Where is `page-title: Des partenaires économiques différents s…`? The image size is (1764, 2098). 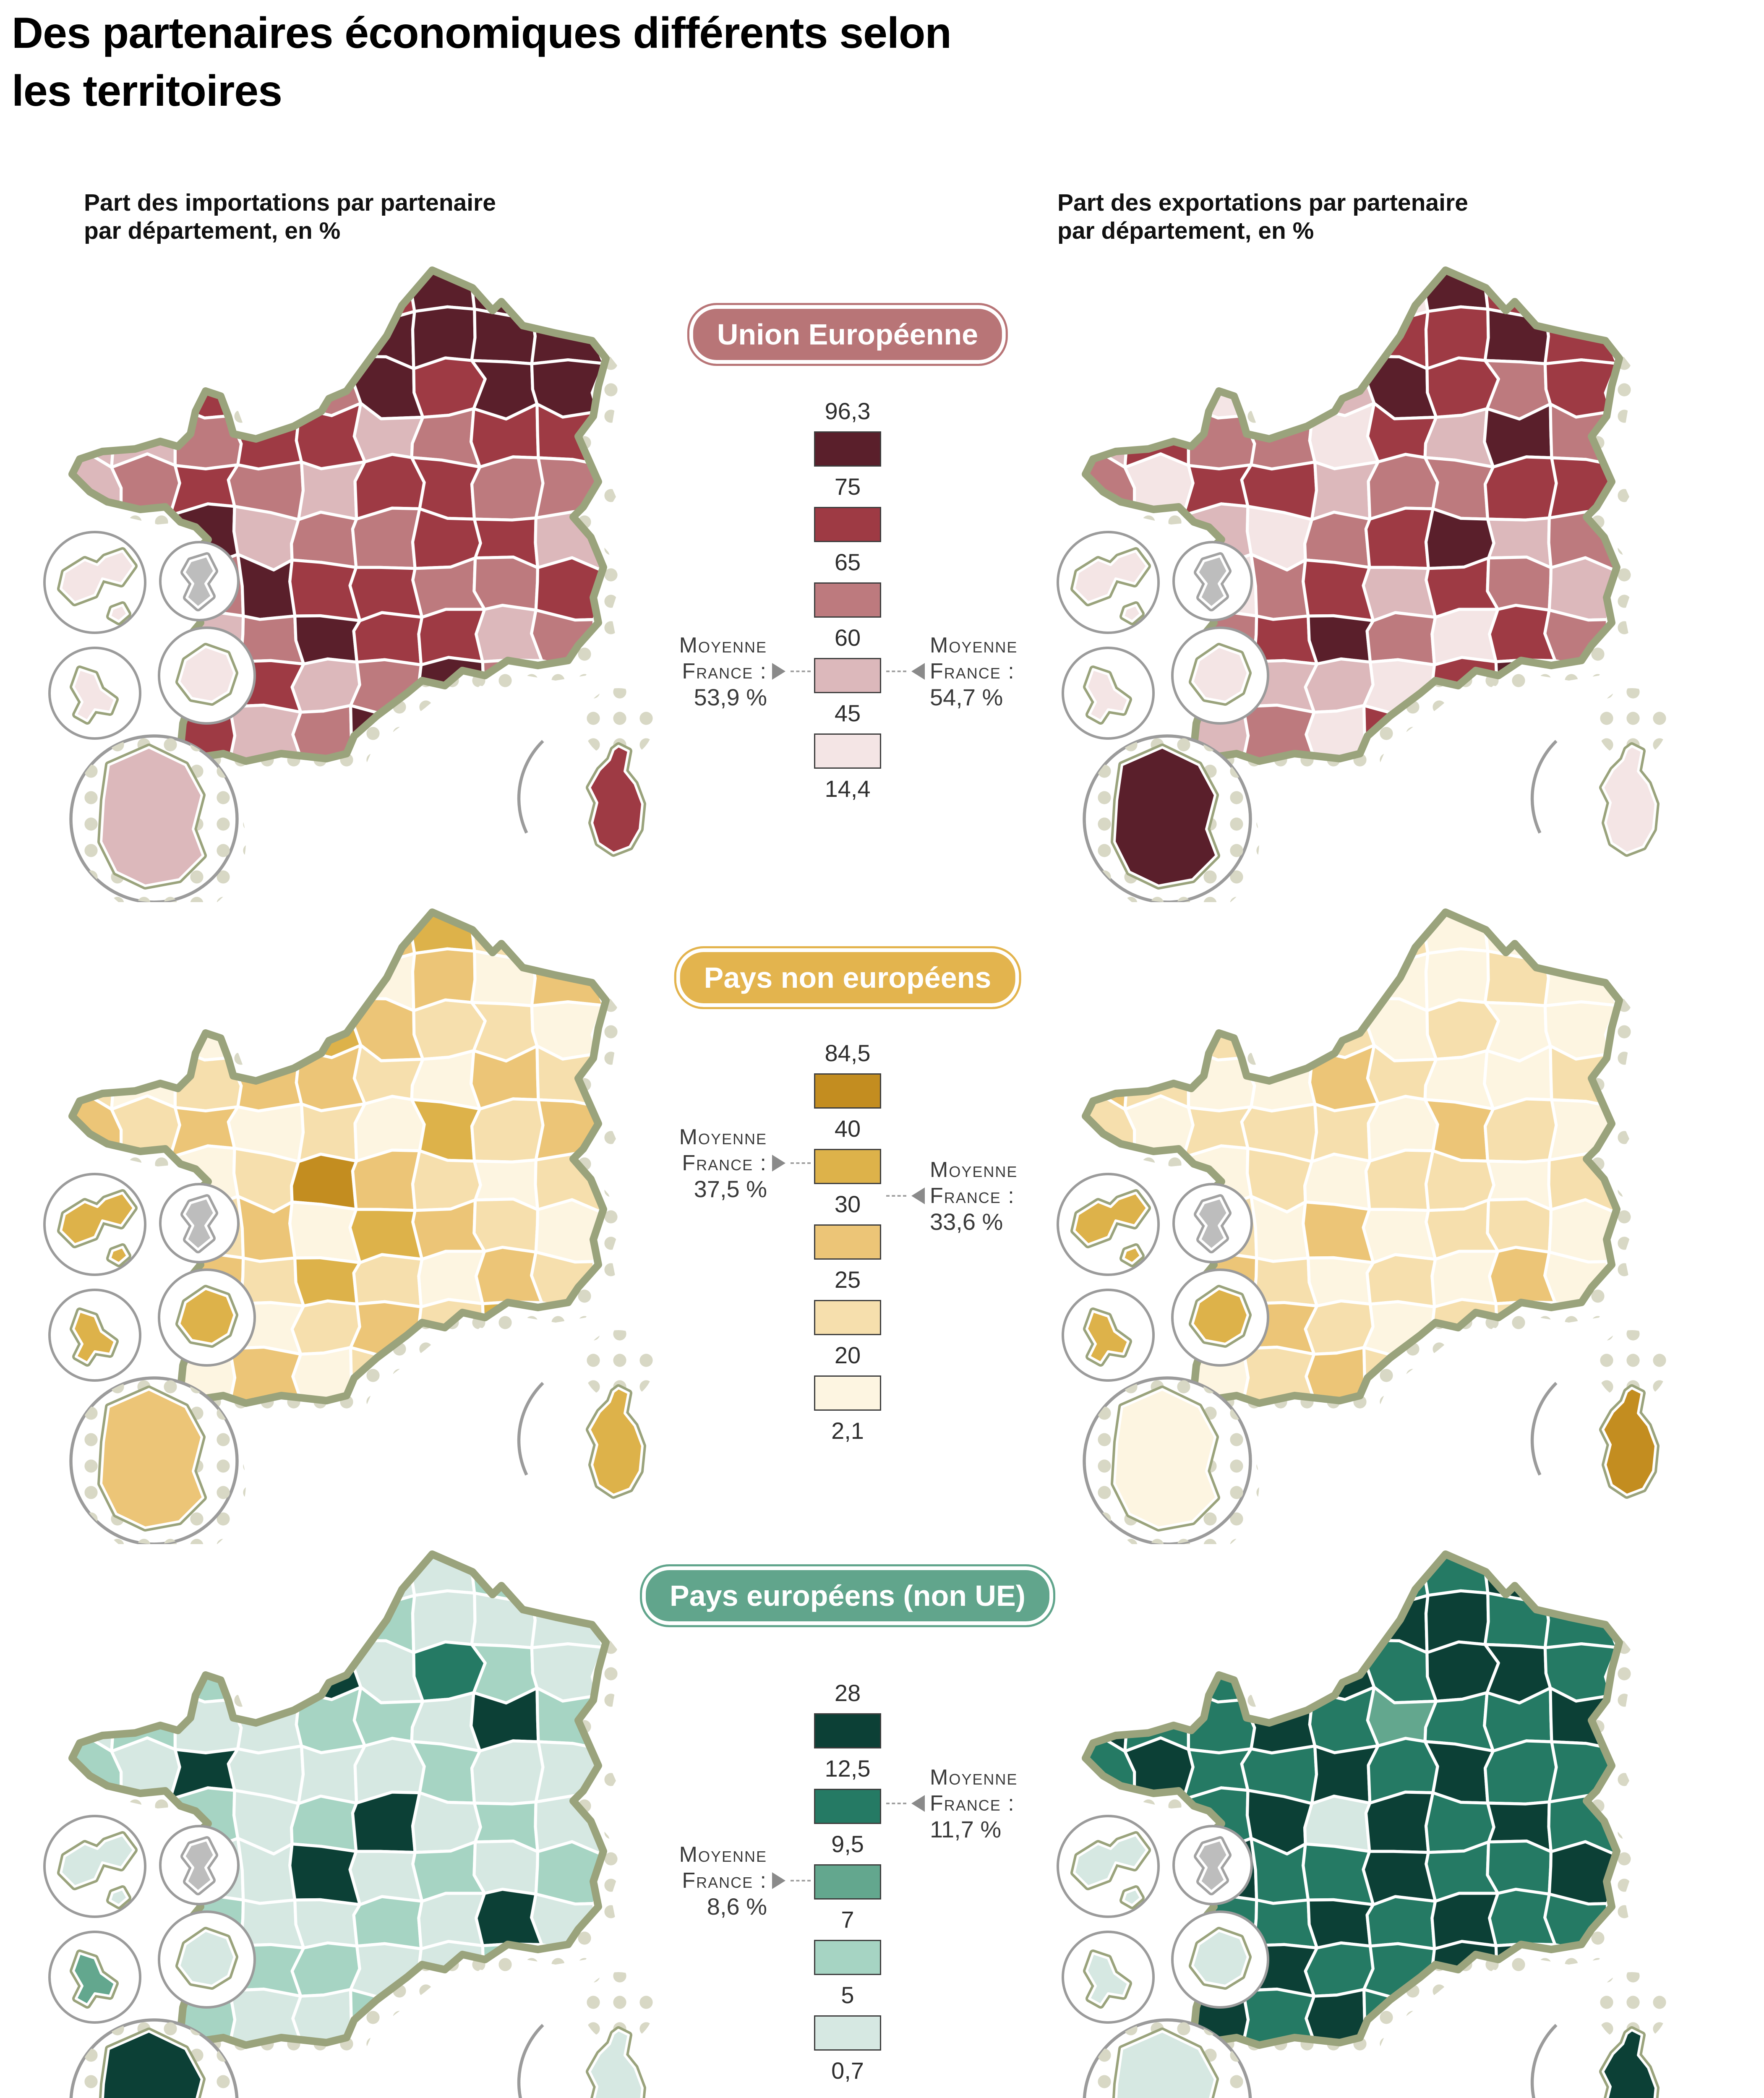
page-title: Des partenaires économiques différents s… is located at coordinates (872, 62).